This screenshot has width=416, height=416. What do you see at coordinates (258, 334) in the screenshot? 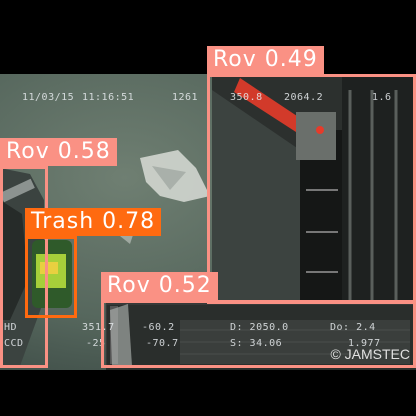
I see `detection-box-rov-bottom` at bounding box center [258, 334].